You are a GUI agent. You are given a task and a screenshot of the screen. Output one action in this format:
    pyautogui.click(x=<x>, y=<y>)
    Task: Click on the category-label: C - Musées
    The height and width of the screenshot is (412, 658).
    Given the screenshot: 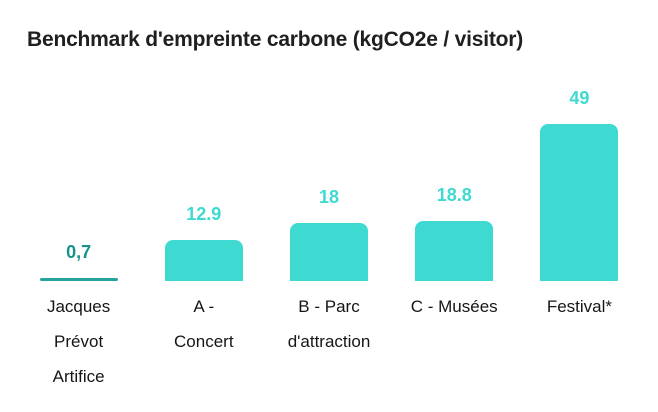 What is the action you would take?
    pyautogui.click(x=454, y=302)
    